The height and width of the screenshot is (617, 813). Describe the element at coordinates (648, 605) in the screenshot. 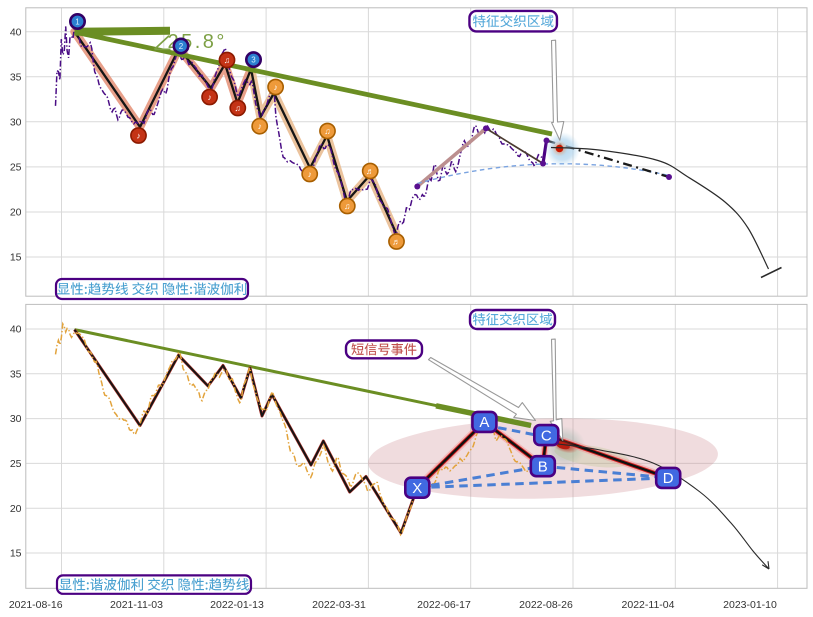

I see `svg-text: 2022-11-04` at that location.